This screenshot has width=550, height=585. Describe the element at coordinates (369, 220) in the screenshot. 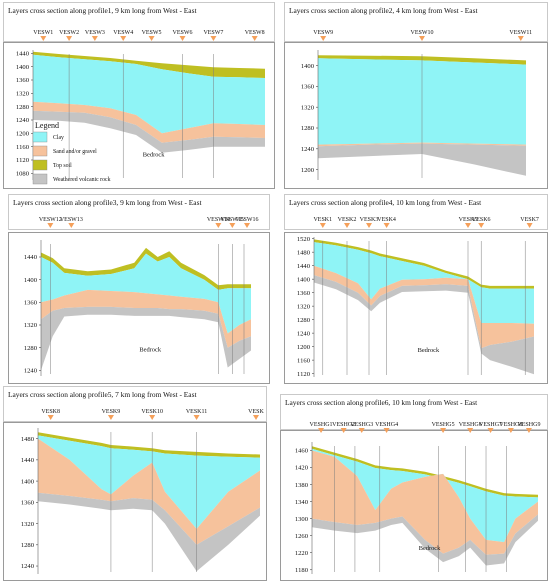

I see `station-label: VESK3` at that location.